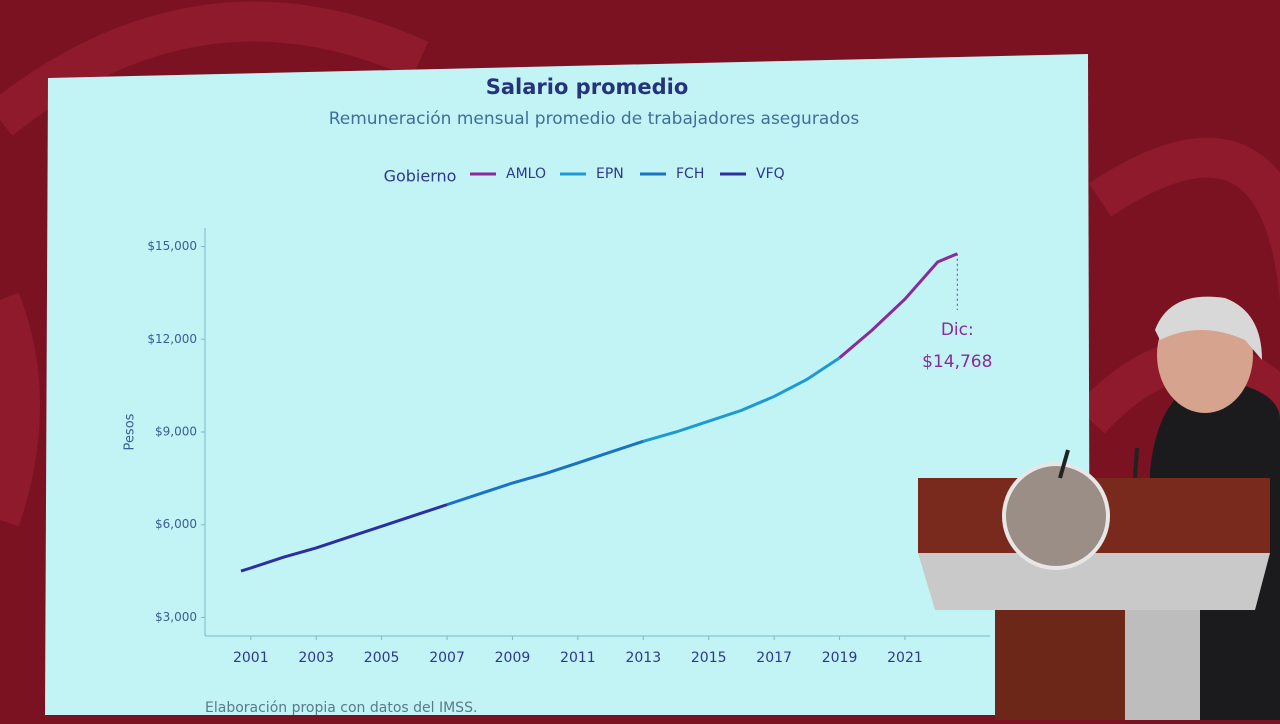  What do you see at coordinates (957, 330) in the screenshot?
I see `annotation: Dic:` at bounding box center [957, 330].